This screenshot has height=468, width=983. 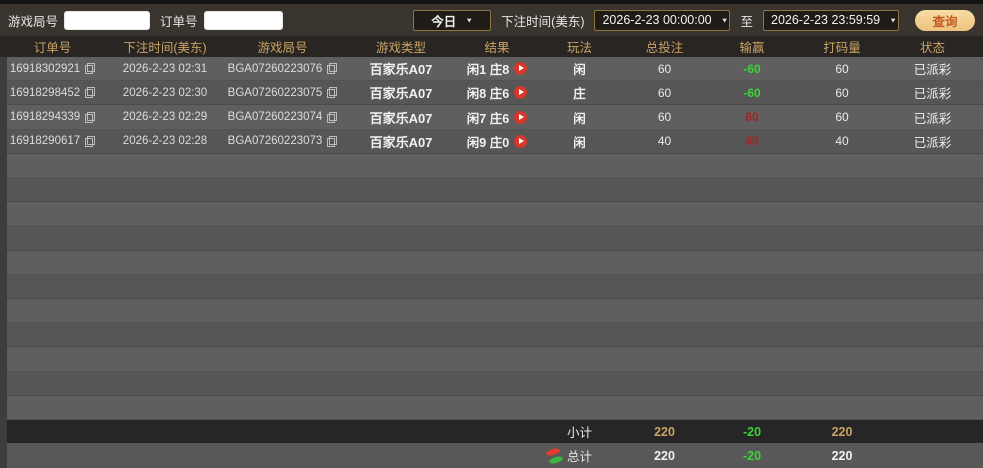 I want to click on order-no-input, so click(x=243, y=20).